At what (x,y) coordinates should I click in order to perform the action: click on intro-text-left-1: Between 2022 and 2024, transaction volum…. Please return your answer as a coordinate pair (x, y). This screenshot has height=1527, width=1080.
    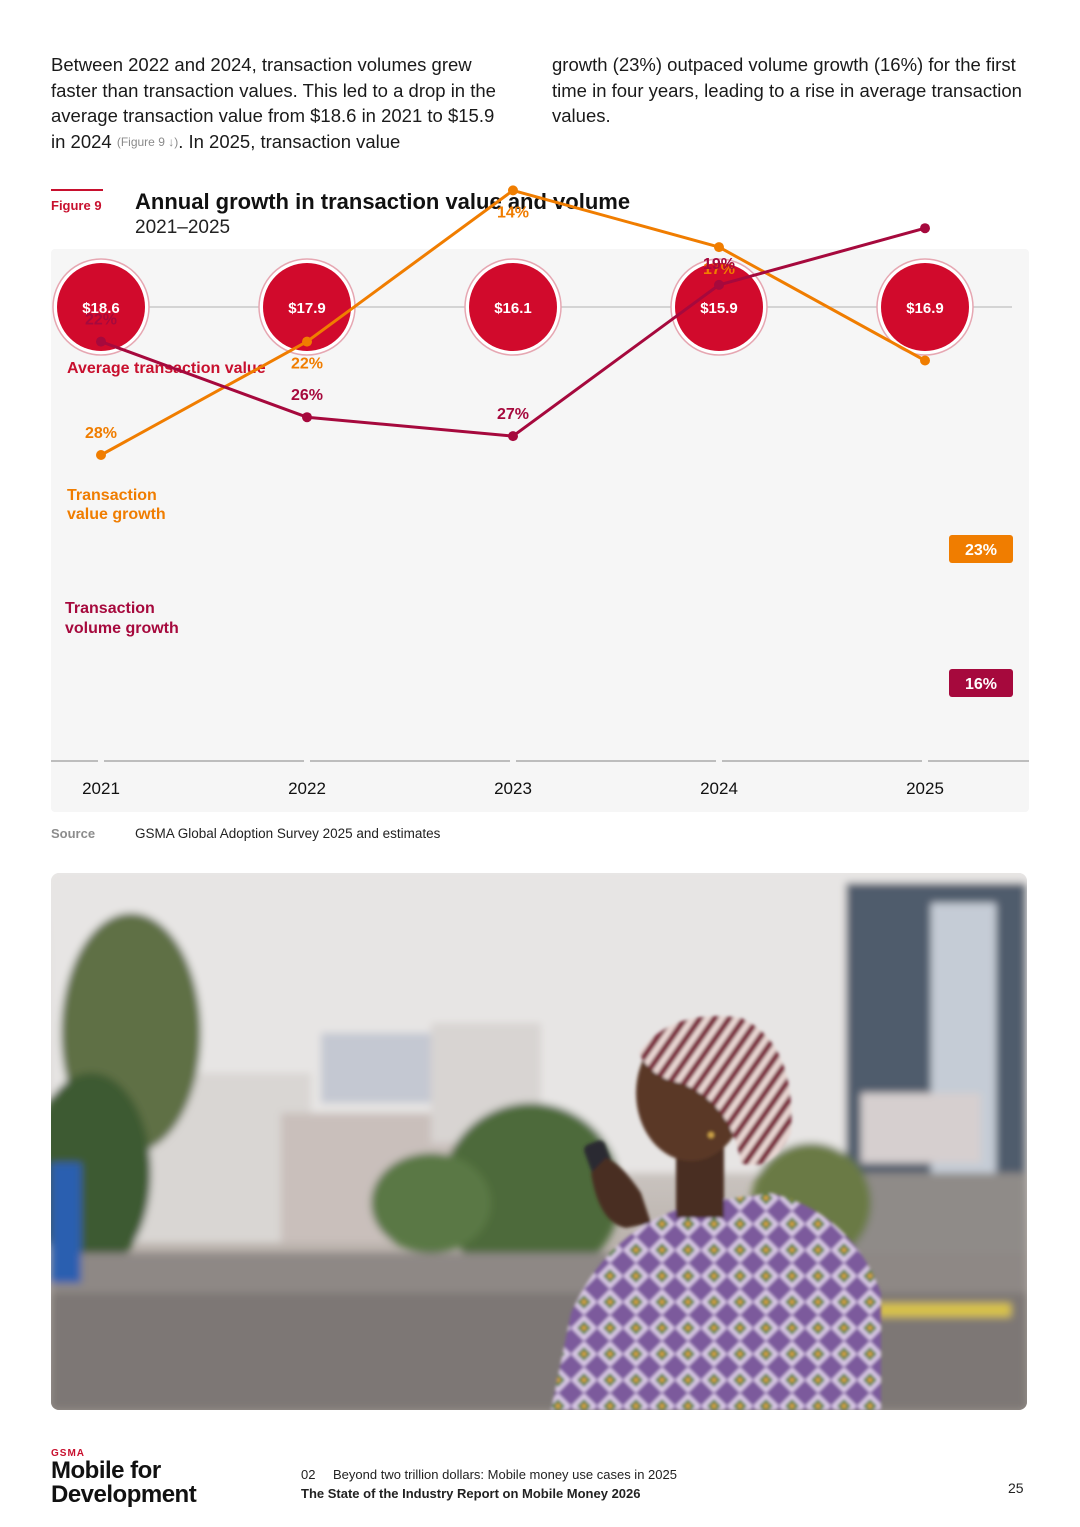
    Looking at the image, I should click on (273, 103).